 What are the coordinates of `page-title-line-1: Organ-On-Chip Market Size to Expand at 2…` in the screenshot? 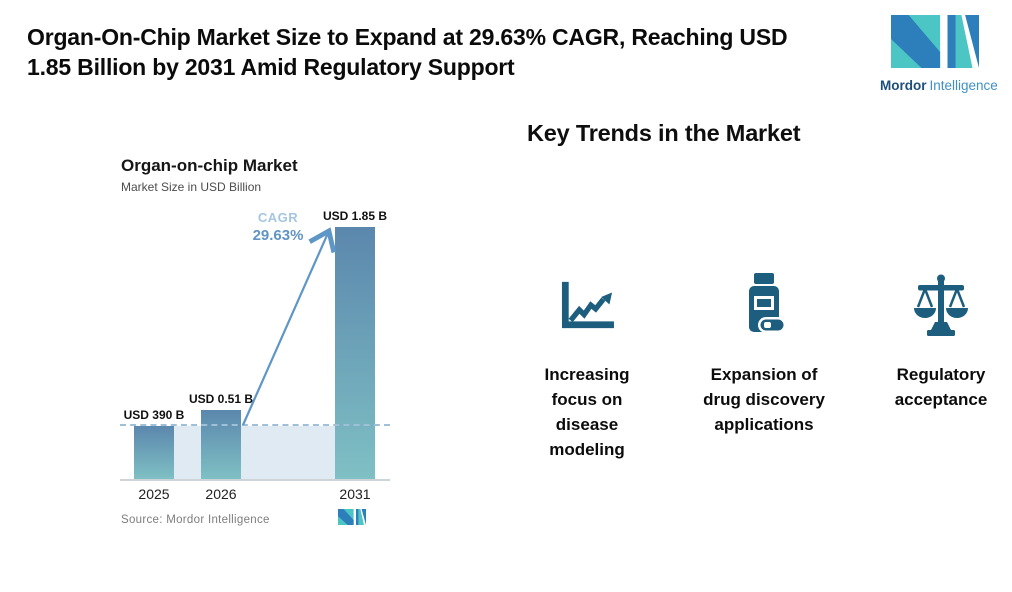 It's located at (407, 37).